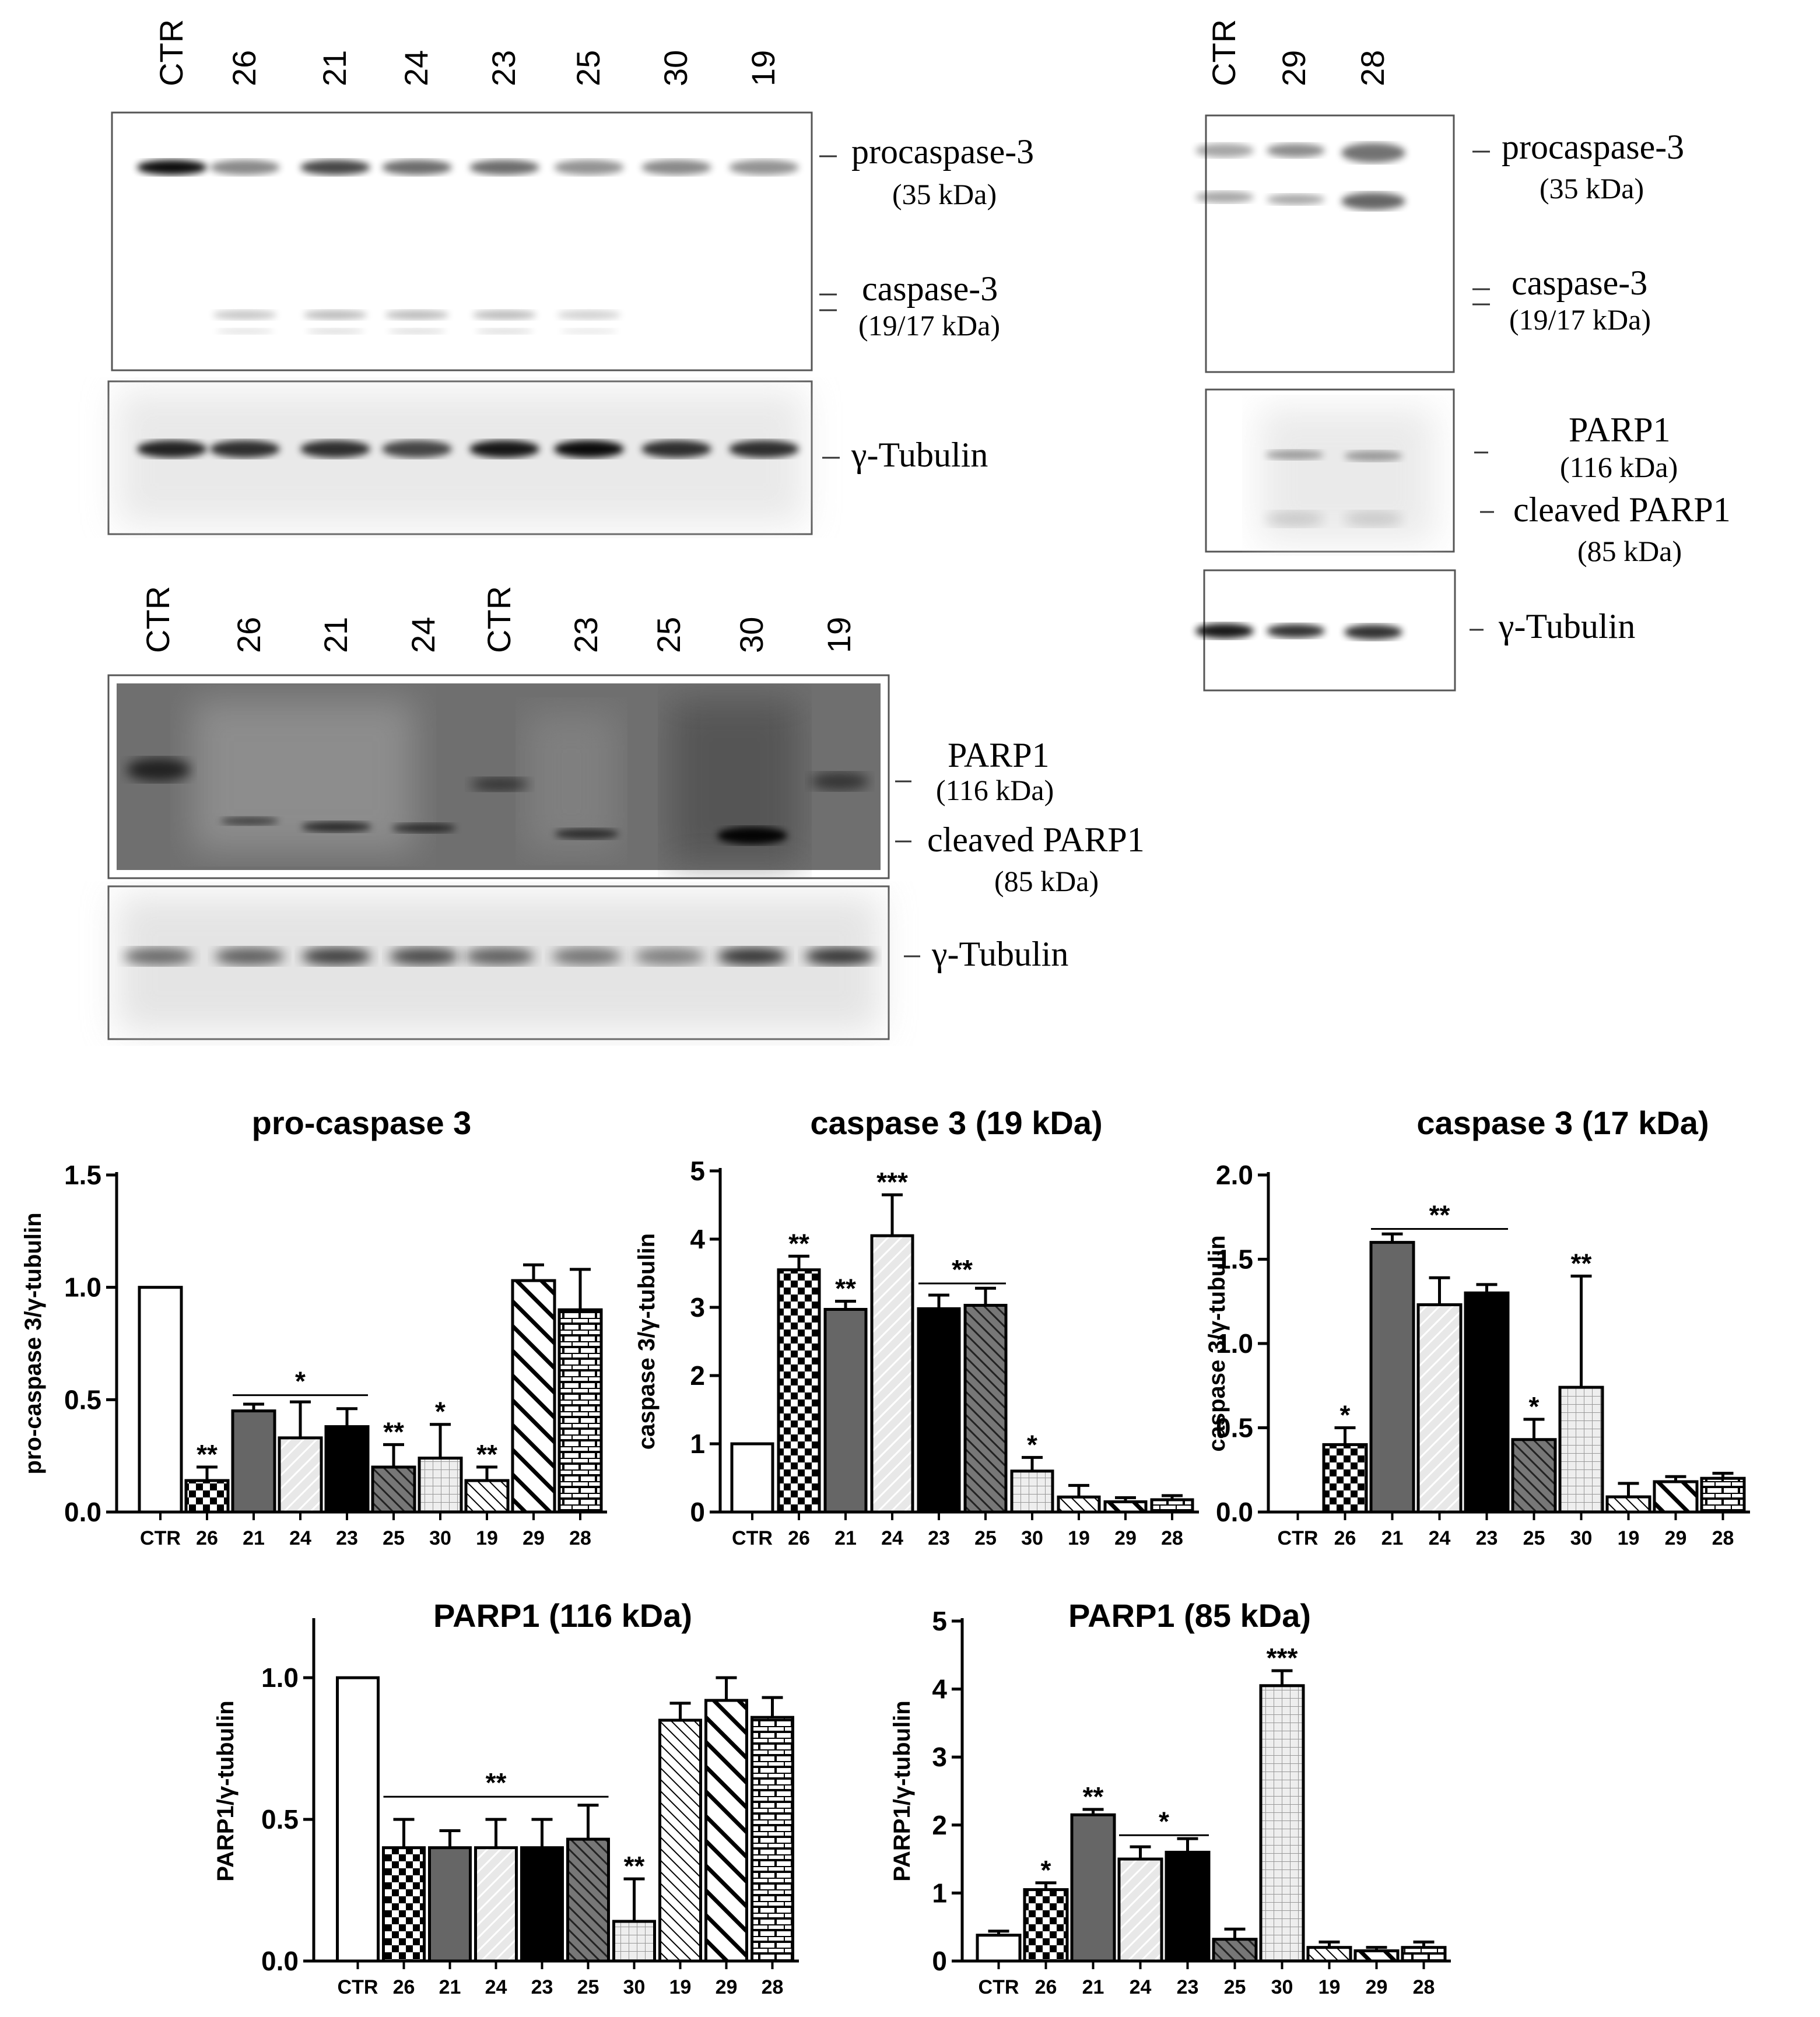 This screenshot has height=2017, width=1820. Describe the element at coordinates (1373, 456) in the screenshot. I see `parp-band` at that location.